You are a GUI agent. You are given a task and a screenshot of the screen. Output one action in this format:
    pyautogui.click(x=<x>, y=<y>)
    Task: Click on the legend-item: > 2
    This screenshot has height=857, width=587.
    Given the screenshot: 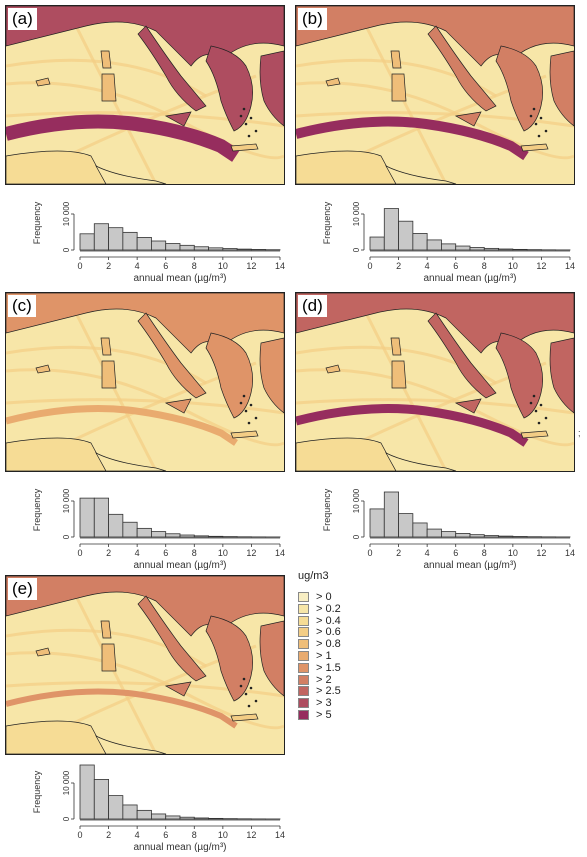 What is the action you would take?
    pyautogui.click(x=358, y=680)
    